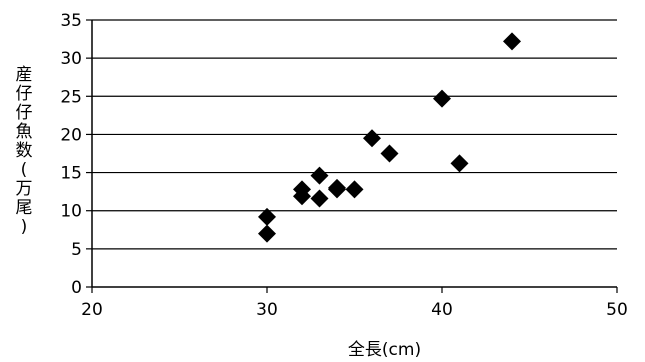 This screenshot has width=645, height=362. Describe the element at coordinates (617, 310) in the screenshot. I see `x-tick-label: 50` at that location.